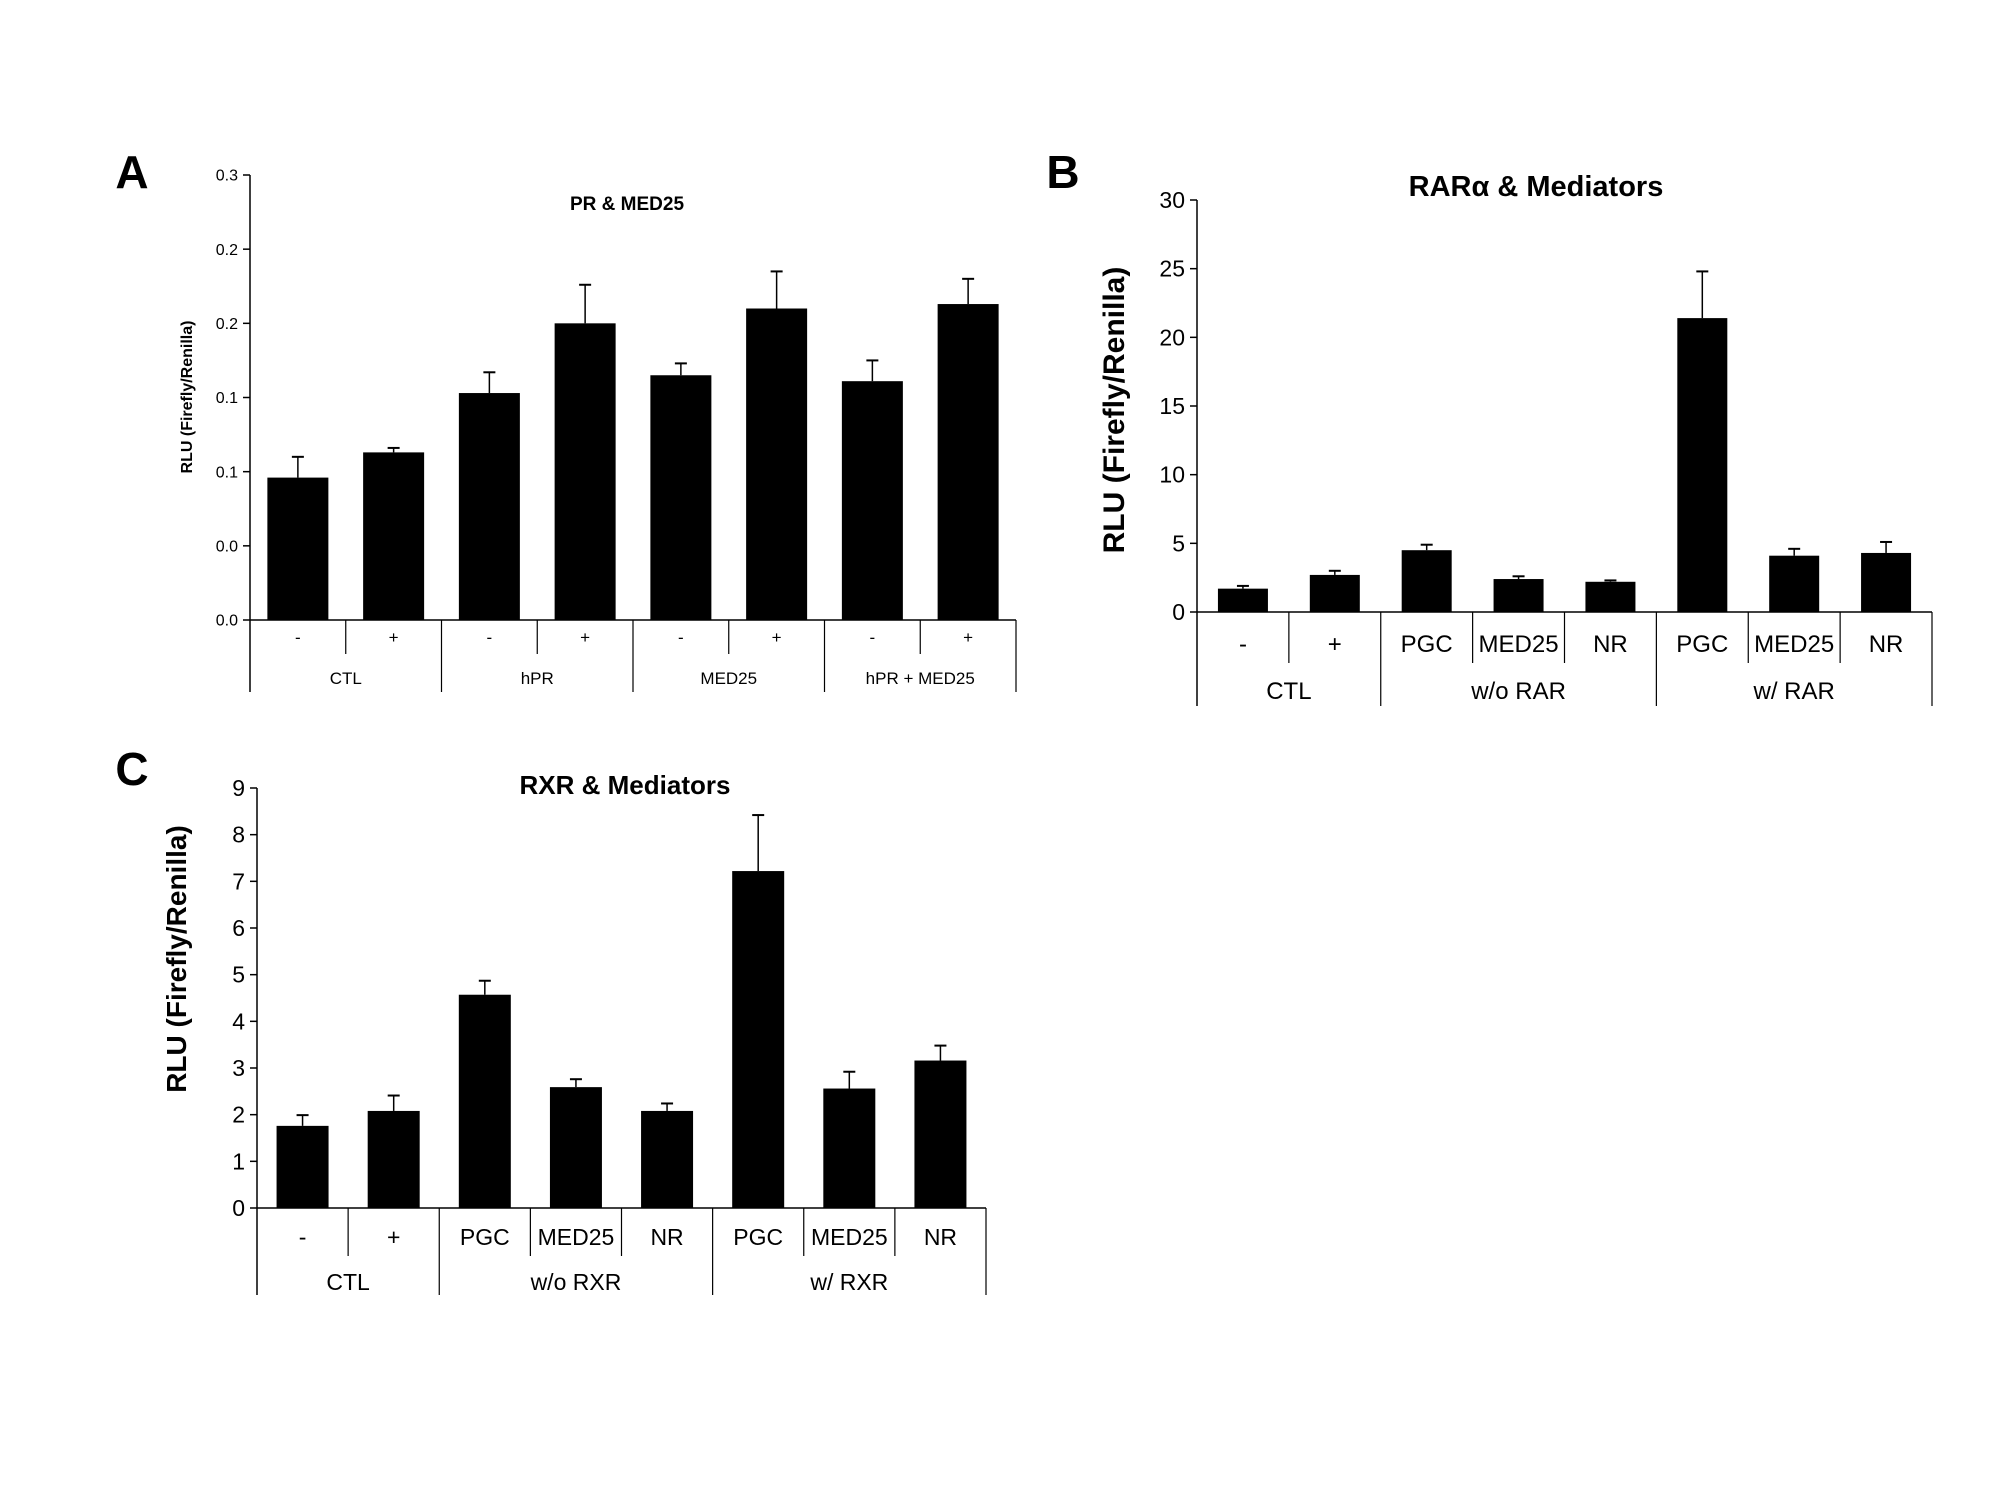 This screenshot has height=1500, width=2000. Describe the element at coordinates (238, 1021) in the screenshot. I see `y-tick-label: 4` at that location.